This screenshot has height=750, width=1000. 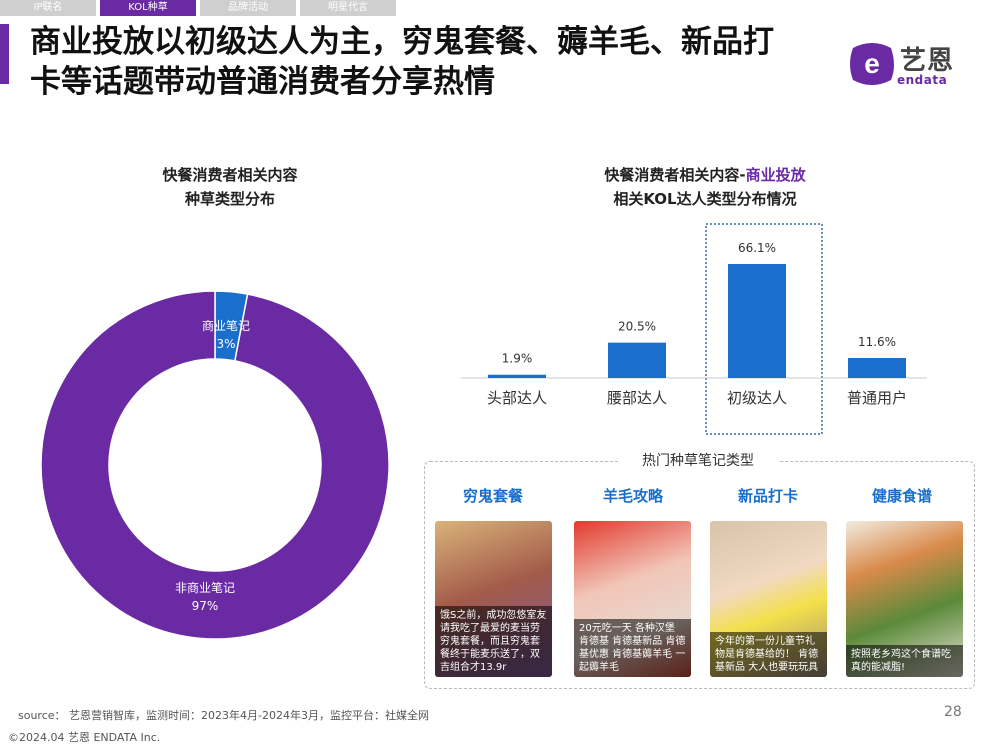 What do you see at coordinates (768, 599) in the screenshot?
I see `note-card-3: 今年的第一份儿童节礼物是肯德基给的！ 肯德基新品 大人也要玩玩具` at bounding box center [768, 599].